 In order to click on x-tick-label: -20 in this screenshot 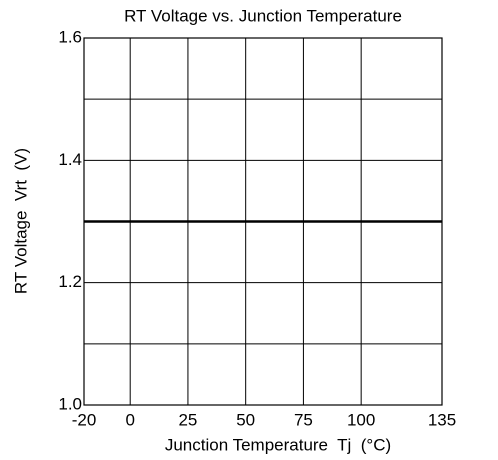, I will do `click(84, 419)`.